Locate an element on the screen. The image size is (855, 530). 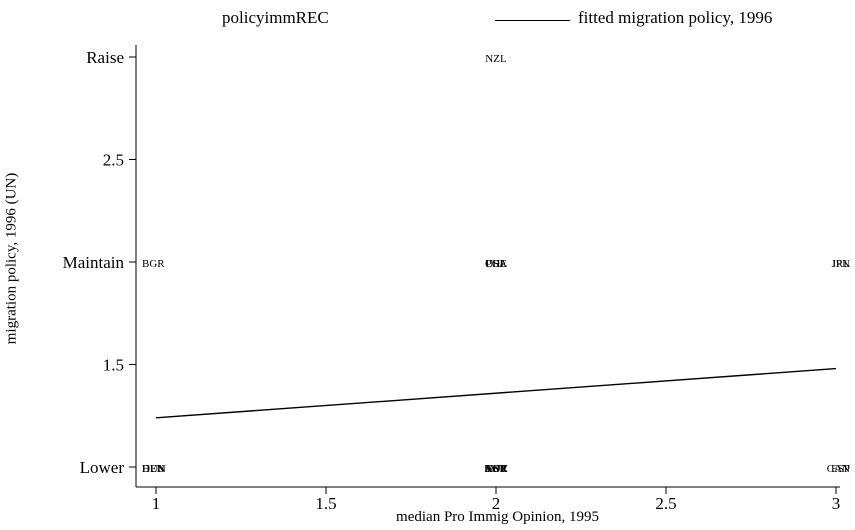
y-tick-label: 1.5 is located at coordinates (113, 365).